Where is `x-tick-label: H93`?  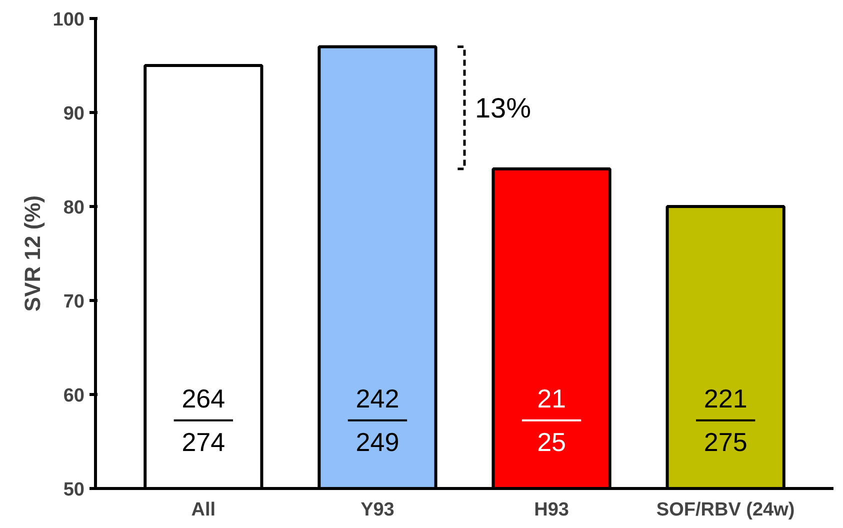 x-tick-label: H93 is located at coordinates (551, 510).